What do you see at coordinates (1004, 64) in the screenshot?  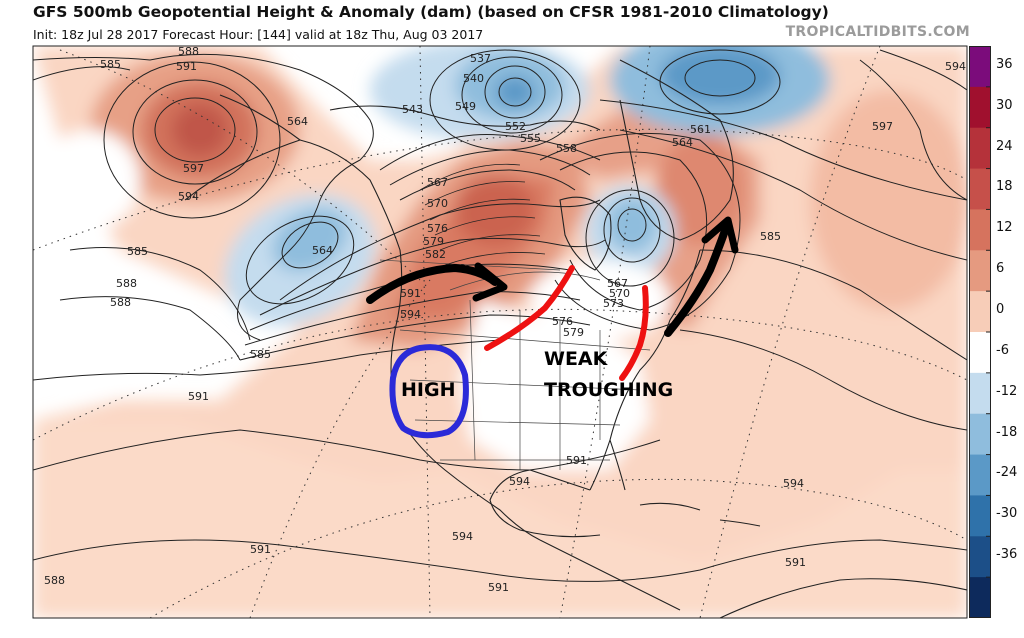 I see `colorbar-tick-label: 36` at bounding box center [1004, 64].